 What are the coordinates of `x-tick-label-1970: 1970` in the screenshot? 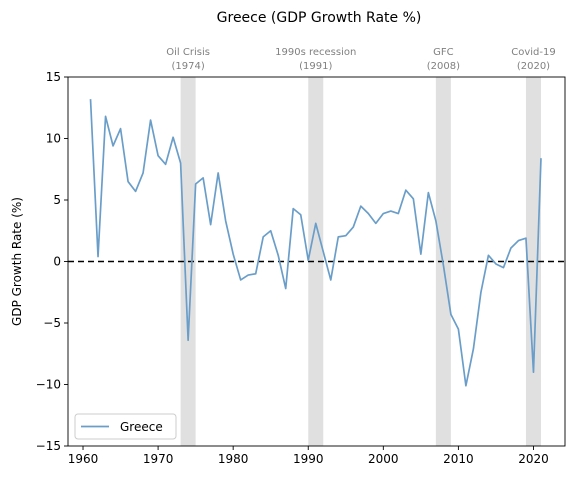 It's located at (158, 459).